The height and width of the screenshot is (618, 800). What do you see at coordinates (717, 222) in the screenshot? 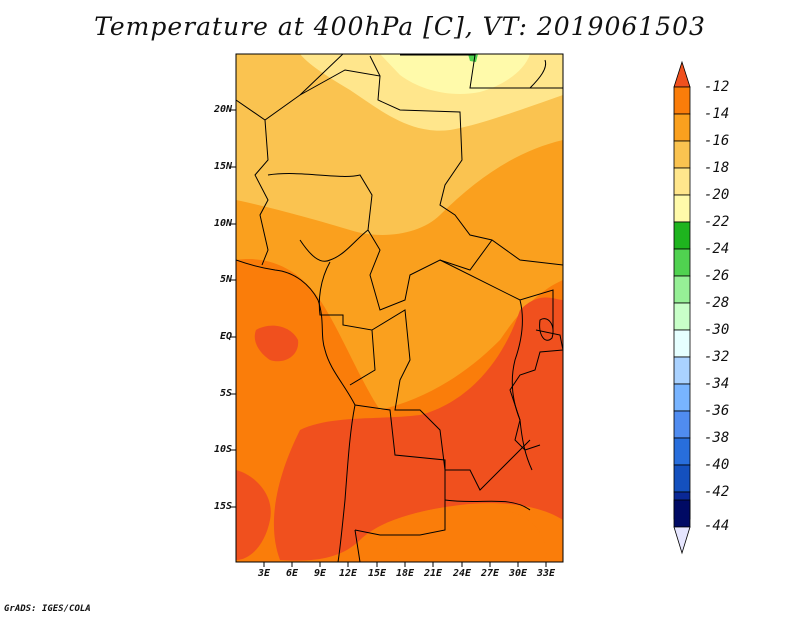
I see `colorbar-label: -22` at bounding box center [717, 222].